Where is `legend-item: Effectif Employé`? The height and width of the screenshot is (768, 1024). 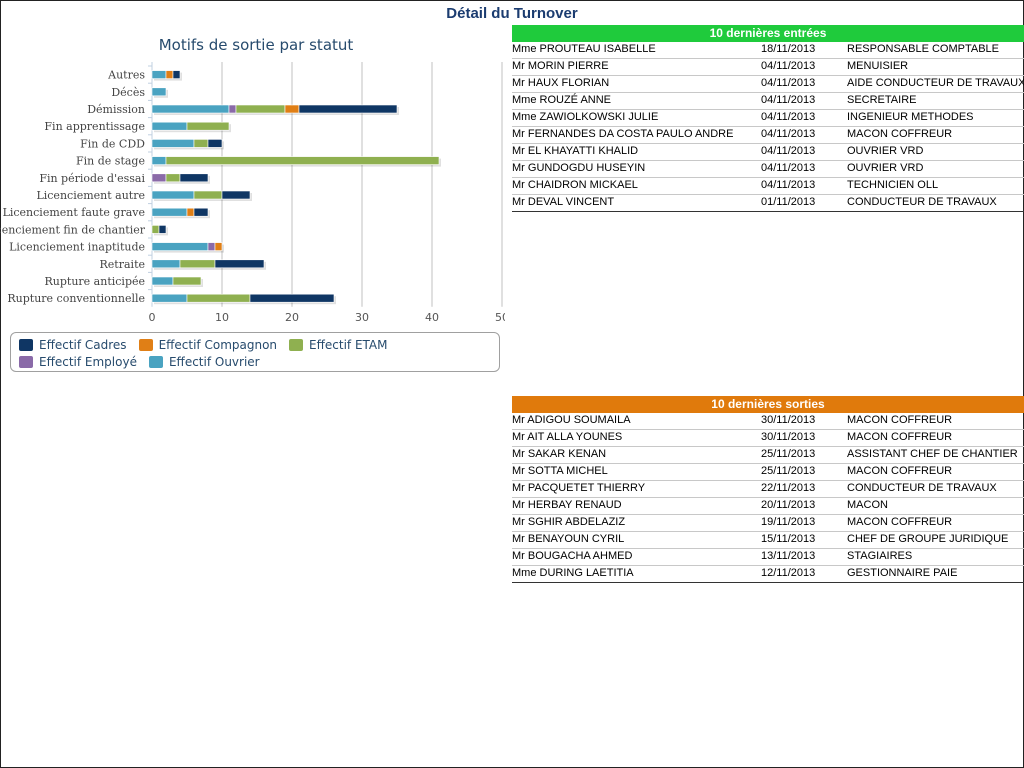 legend-item: Effectif Employé is located at coordinates (78, 362).